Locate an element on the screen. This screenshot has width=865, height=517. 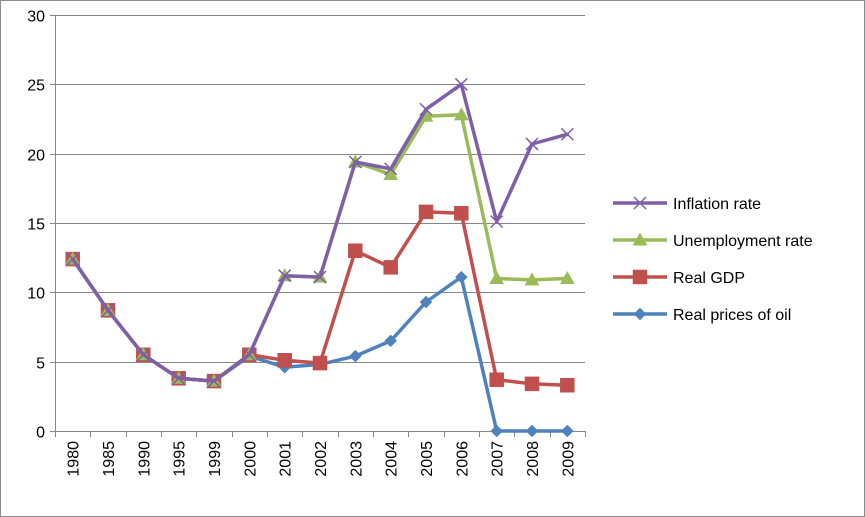
legend-label: Real prices of oil is located at coordinates (732, 315).